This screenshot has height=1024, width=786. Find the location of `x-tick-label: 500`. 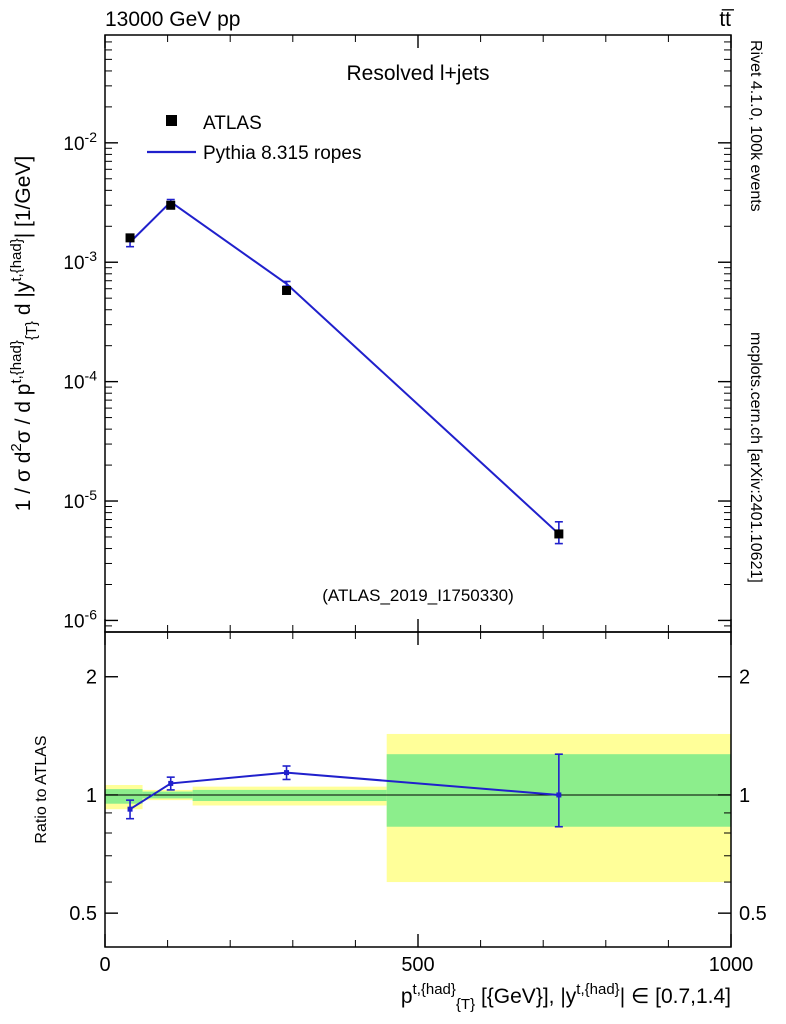

x-tick-label: 500 is located at coordinates (417, 965).